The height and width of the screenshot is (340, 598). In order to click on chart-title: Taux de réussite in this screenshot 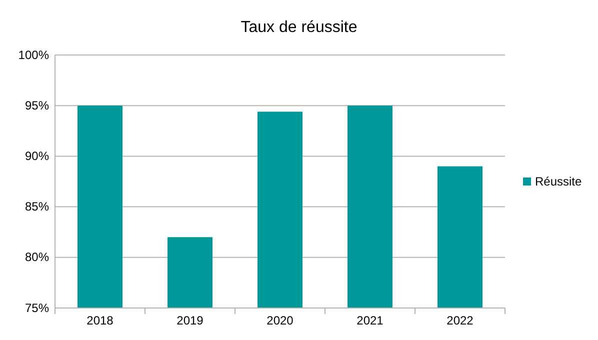, I will do `click(299, 27)`.